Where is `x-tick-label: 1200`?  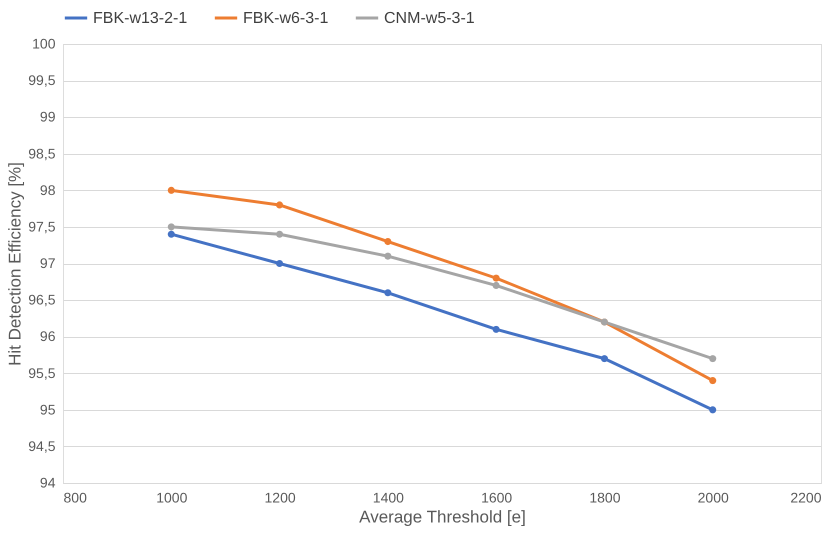
x-tick-label: 1200 is located at coordinates (280, 498).